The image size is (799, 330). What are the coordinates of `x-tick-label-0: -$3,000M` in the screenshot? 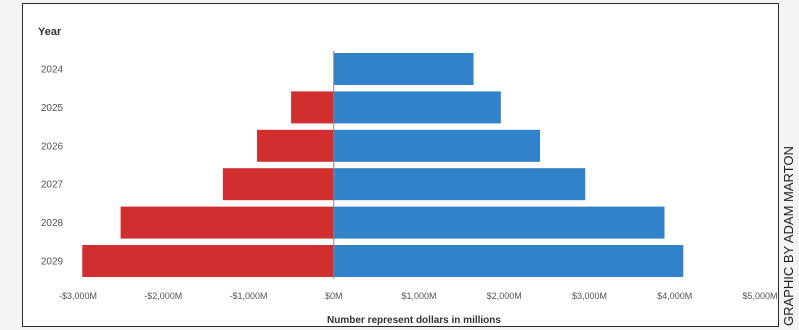 It's located at (78, 296).